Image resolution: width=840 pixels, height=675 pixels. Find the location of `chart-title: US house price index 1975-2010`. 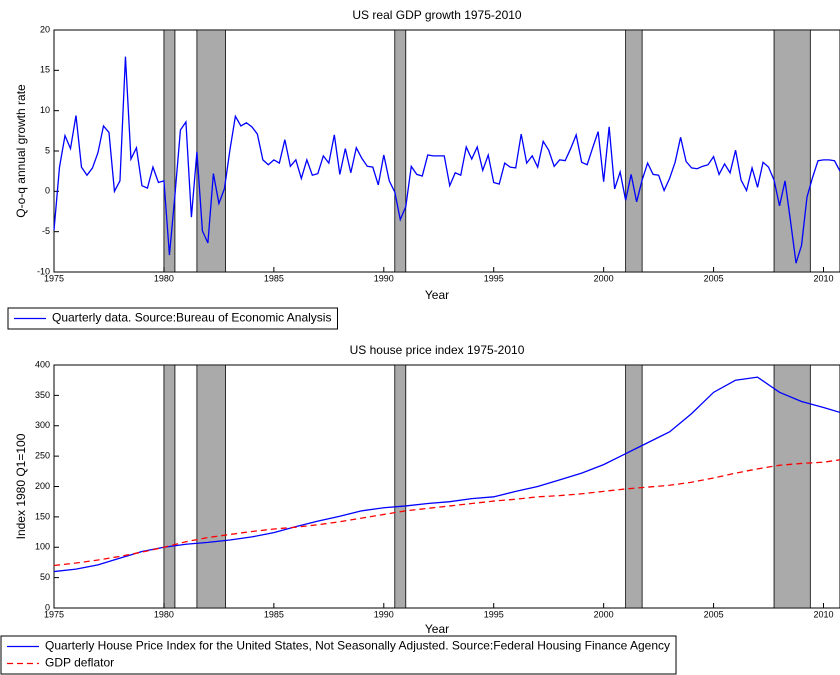

chart-title: US house price index 1975-2010 is located at coordinates (437, 350).